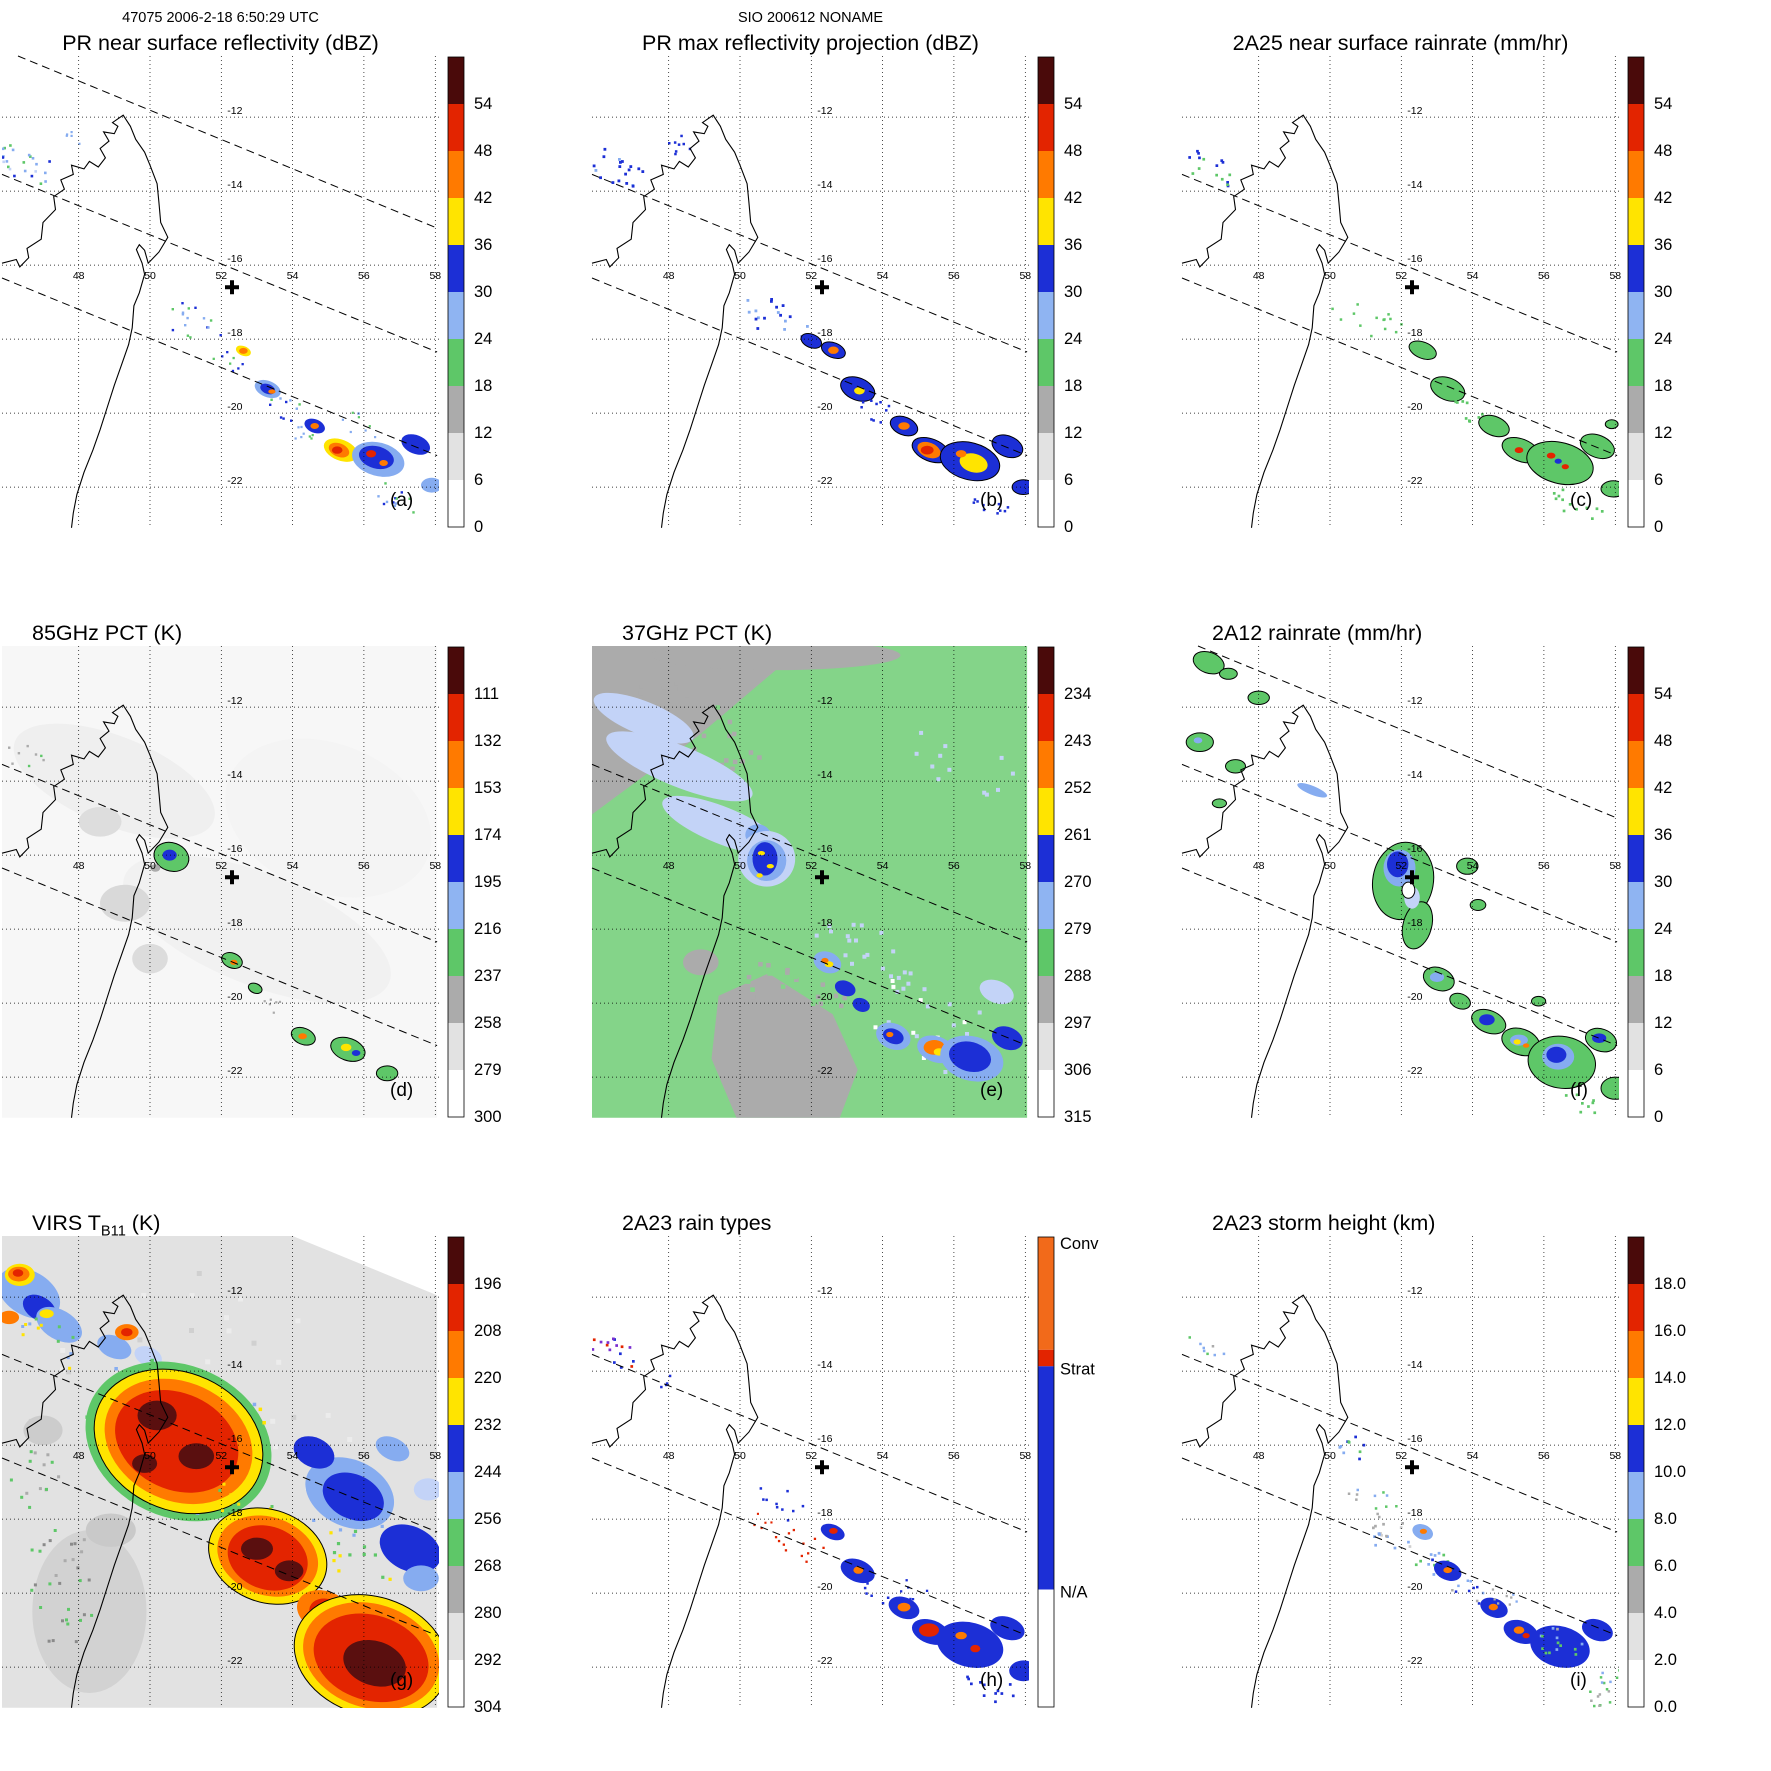  I want to click on colorbar-a: 54 48 42 36 30 24 18 12 6 0, so click(469, 296).